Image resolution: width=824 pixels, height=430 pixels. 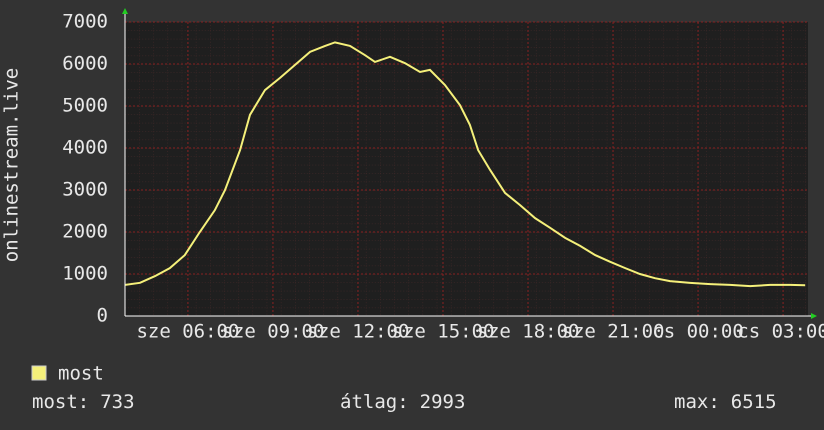 What do you see at coordinates (780, 332) in the screenshot?
I see `x-tick-label: cs 03:00` at bounding box center [780, 332].